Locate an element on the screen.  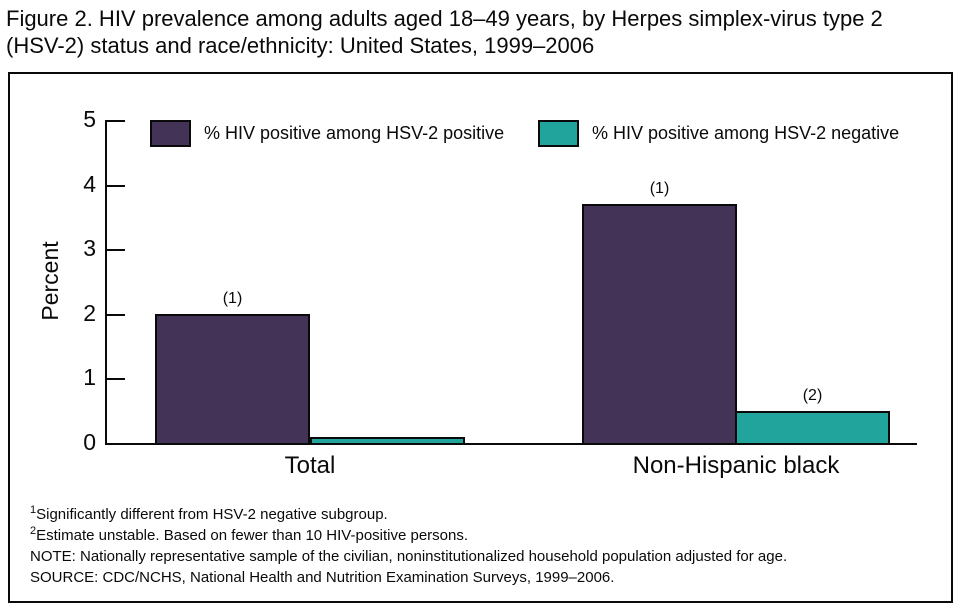
y-axis-line is located at coordinates (106, 282).